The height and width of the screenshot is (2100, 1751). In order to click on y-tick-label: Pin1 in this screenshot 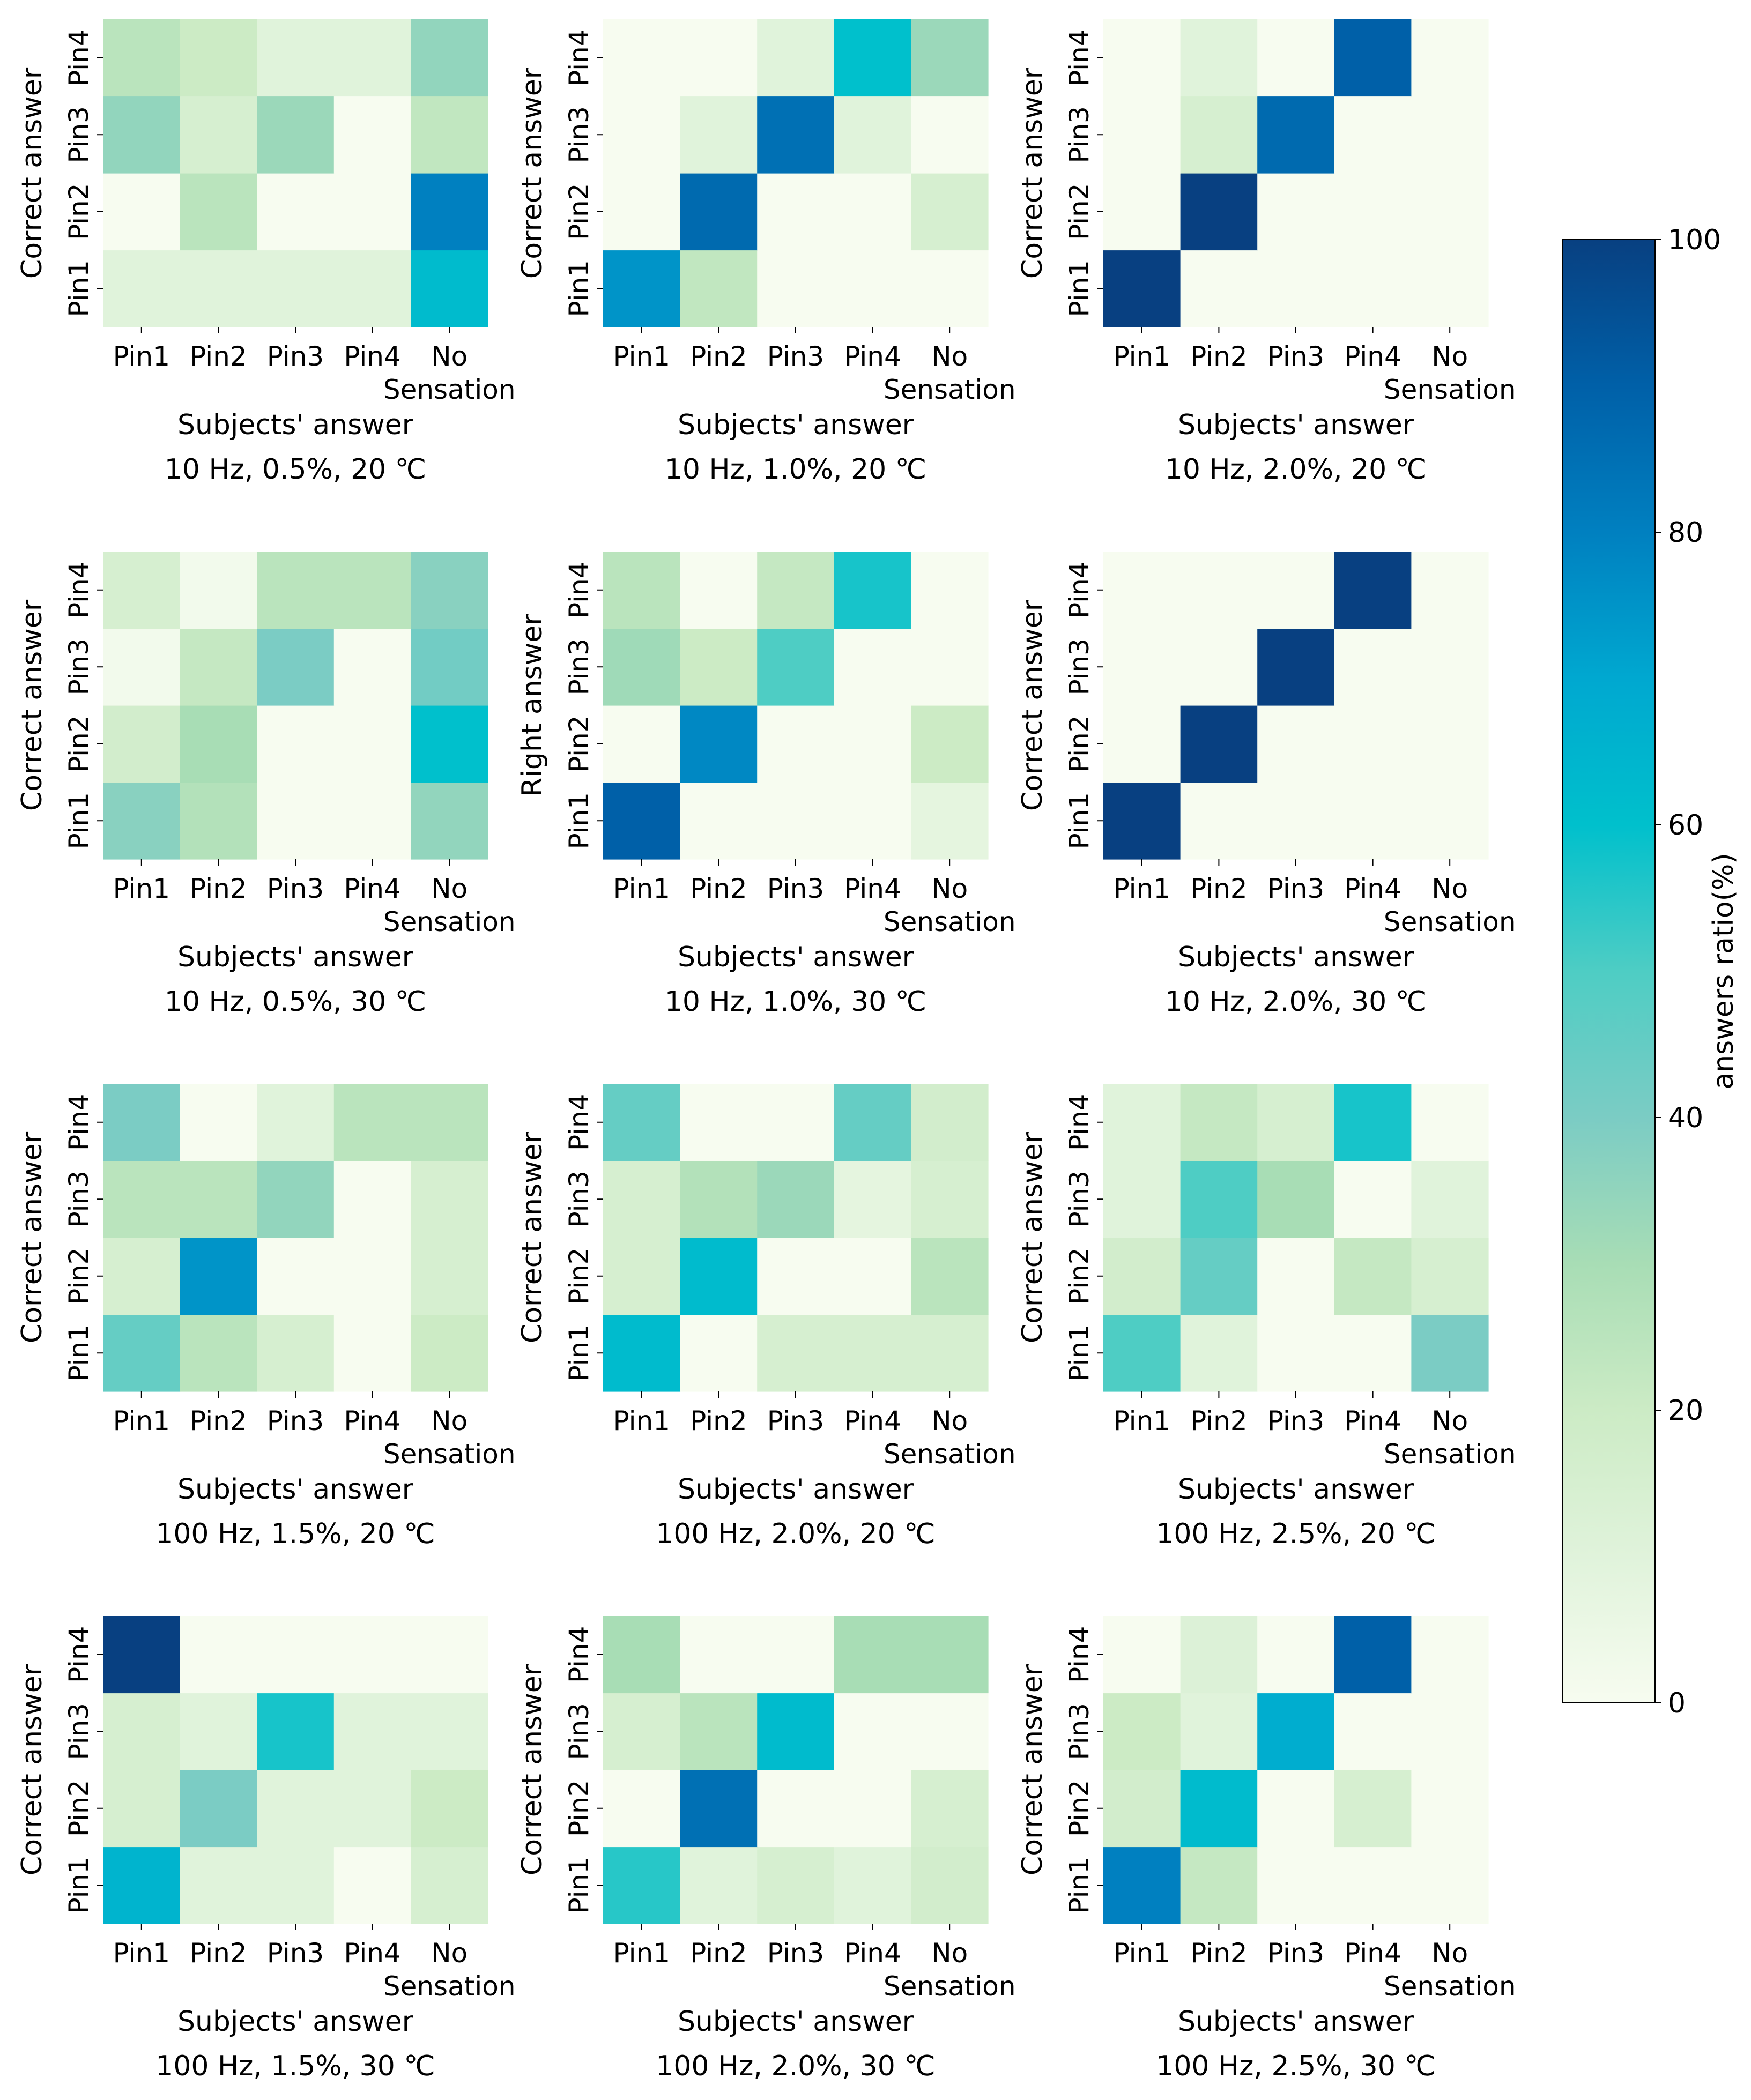, I will do `click(579, 1885)`.